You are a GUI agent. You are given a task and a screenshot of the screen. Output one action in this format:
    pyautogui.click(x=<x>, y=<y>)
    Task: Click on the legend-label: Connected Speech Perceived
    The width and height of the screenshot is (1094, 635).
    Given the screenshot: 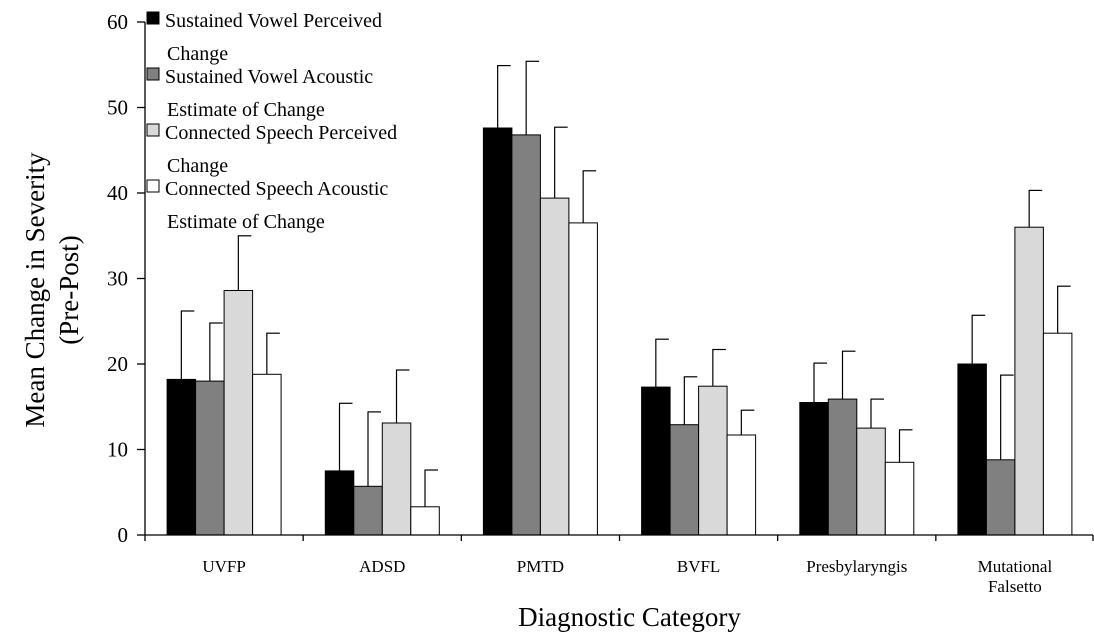 What is the action you would take?
    pyautogui.click(x=281, y=133)
    